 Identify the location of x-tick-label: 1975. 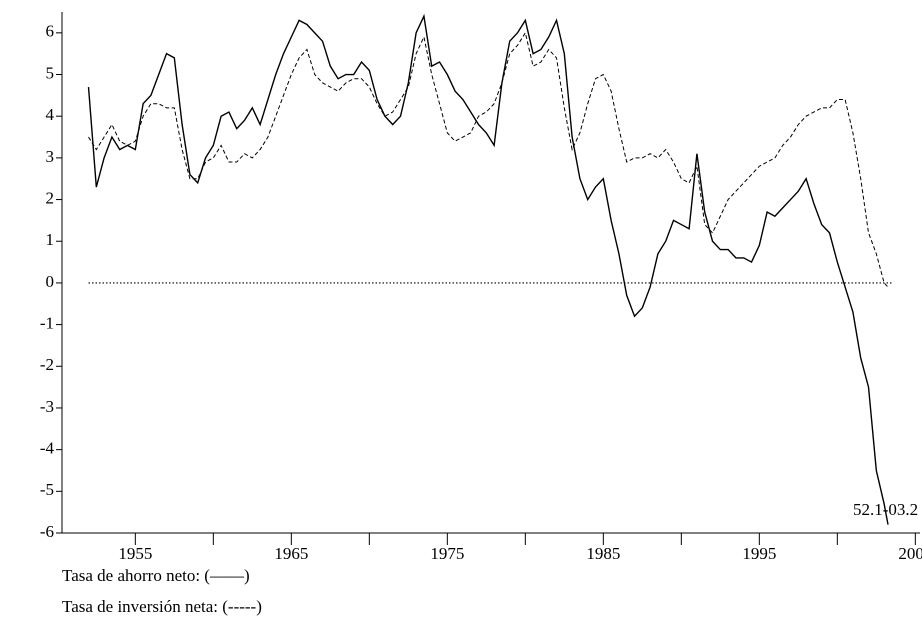
(447, 553).